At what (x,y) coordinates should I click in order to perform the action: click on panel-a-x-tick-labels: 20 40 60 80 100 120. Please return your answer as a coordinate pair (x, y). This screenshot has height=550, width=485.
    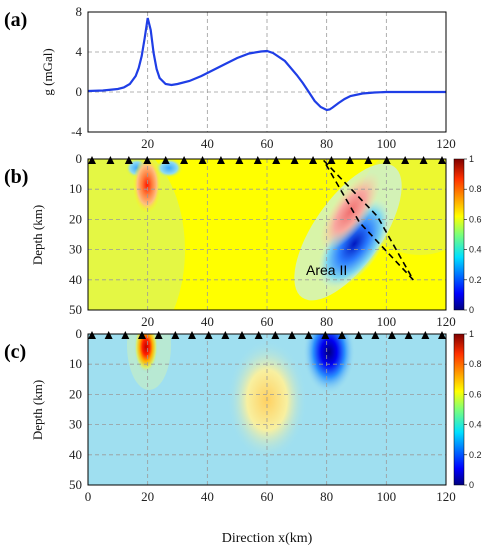
    Looking at the image, I should click on (298, 143).